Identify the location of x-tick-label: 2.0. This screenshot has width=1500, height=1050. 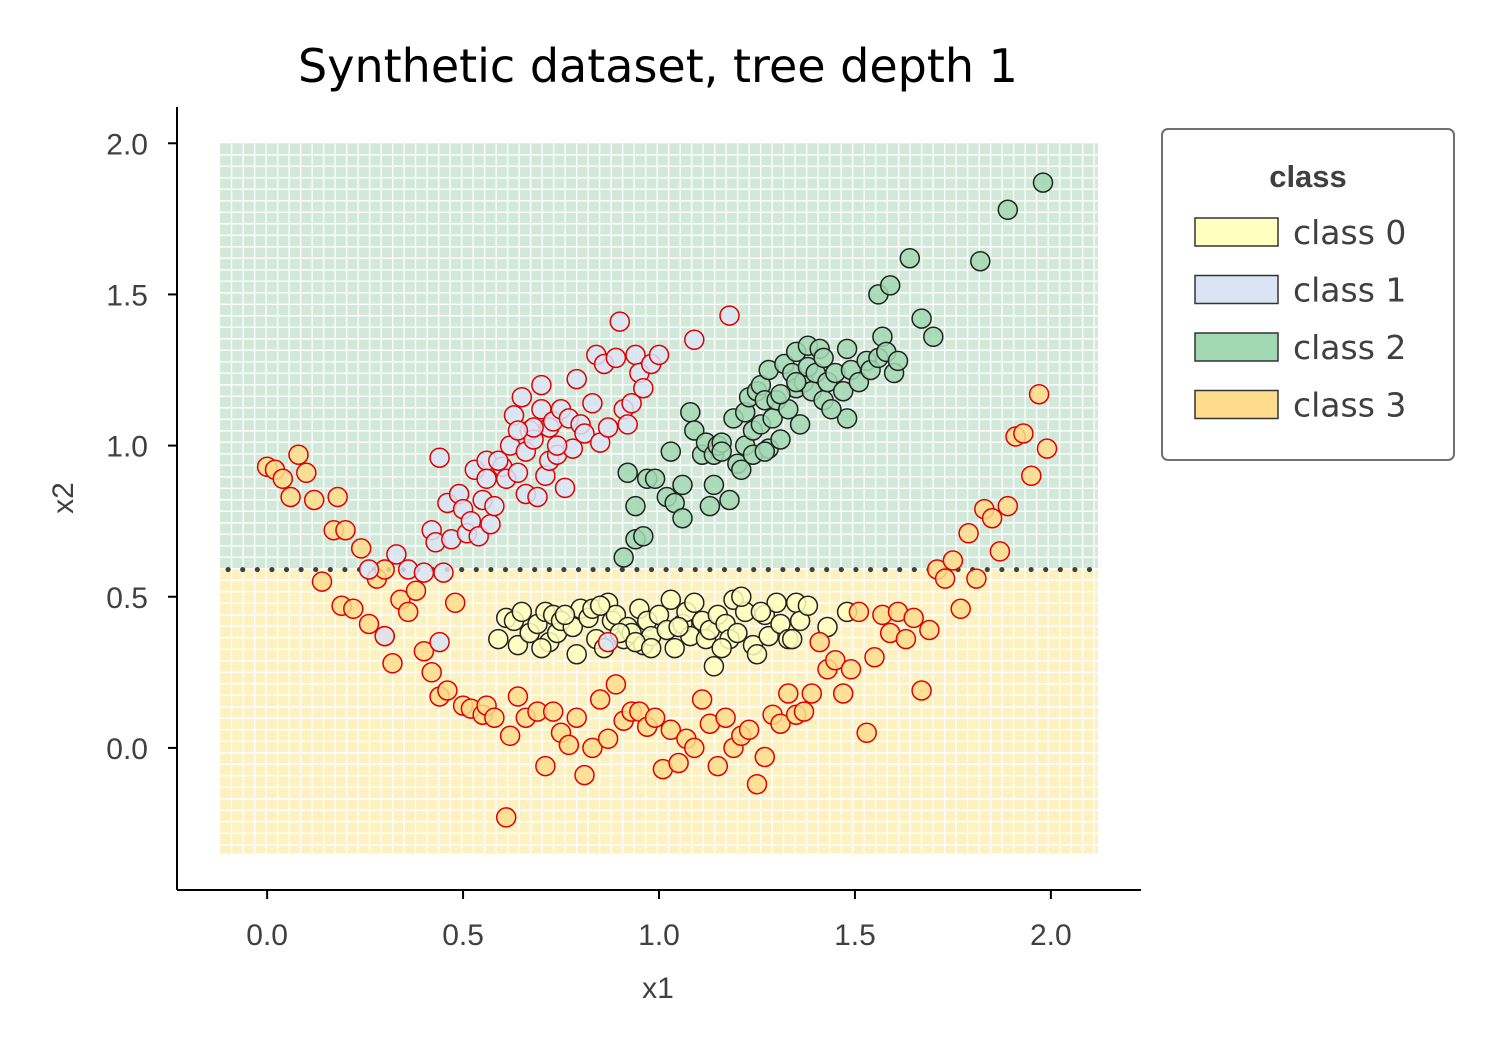
(1051, 935).